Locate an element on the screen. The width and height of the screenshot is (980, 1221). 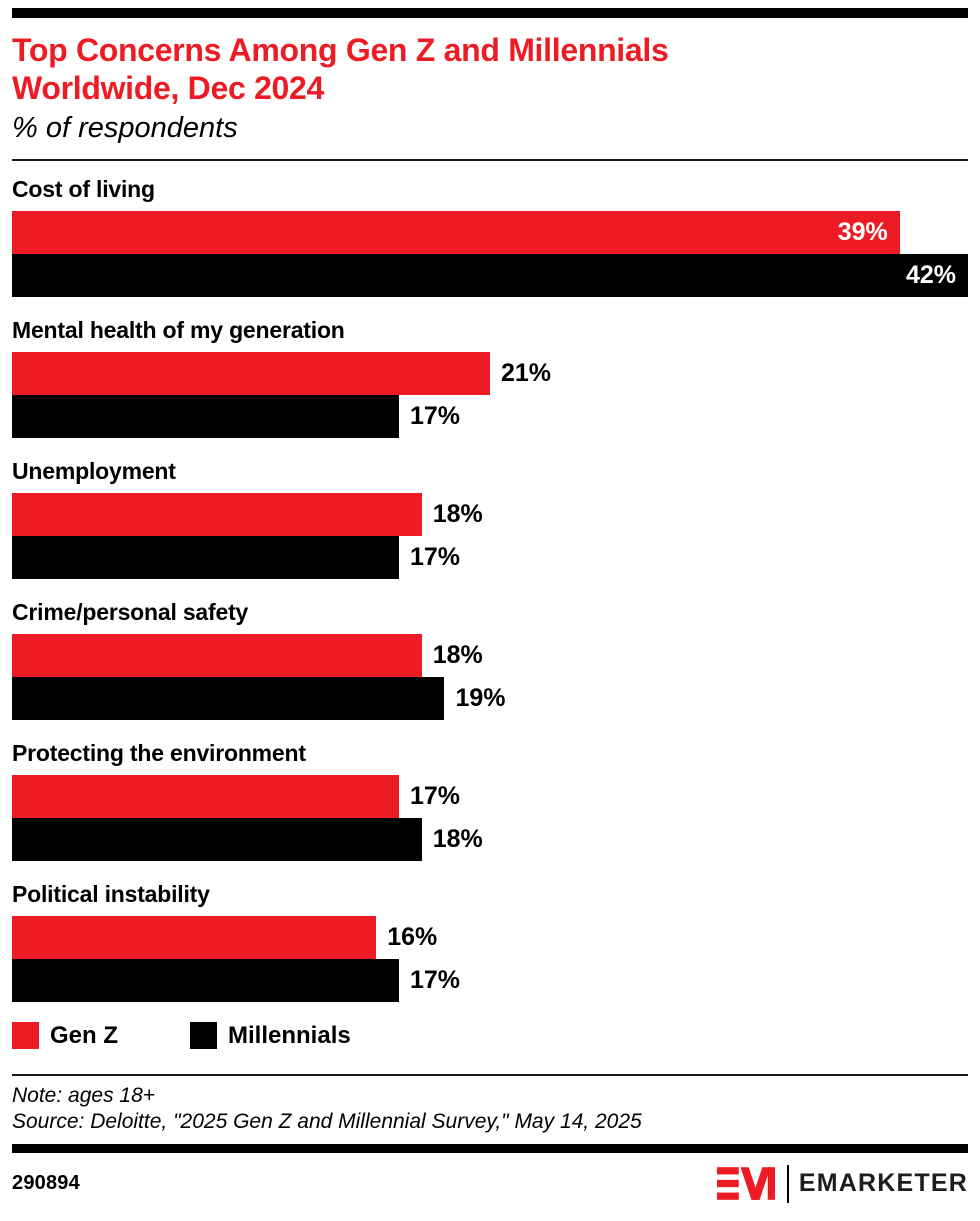
bar-row-millennials: 42% is located at coordinates (490, 275).